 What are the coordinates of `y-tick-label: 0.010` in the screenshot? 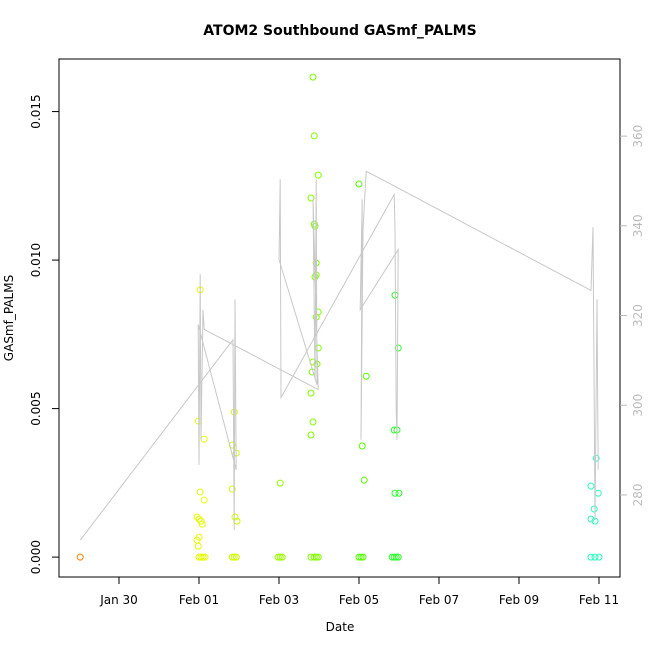 It's located at (36, 260).